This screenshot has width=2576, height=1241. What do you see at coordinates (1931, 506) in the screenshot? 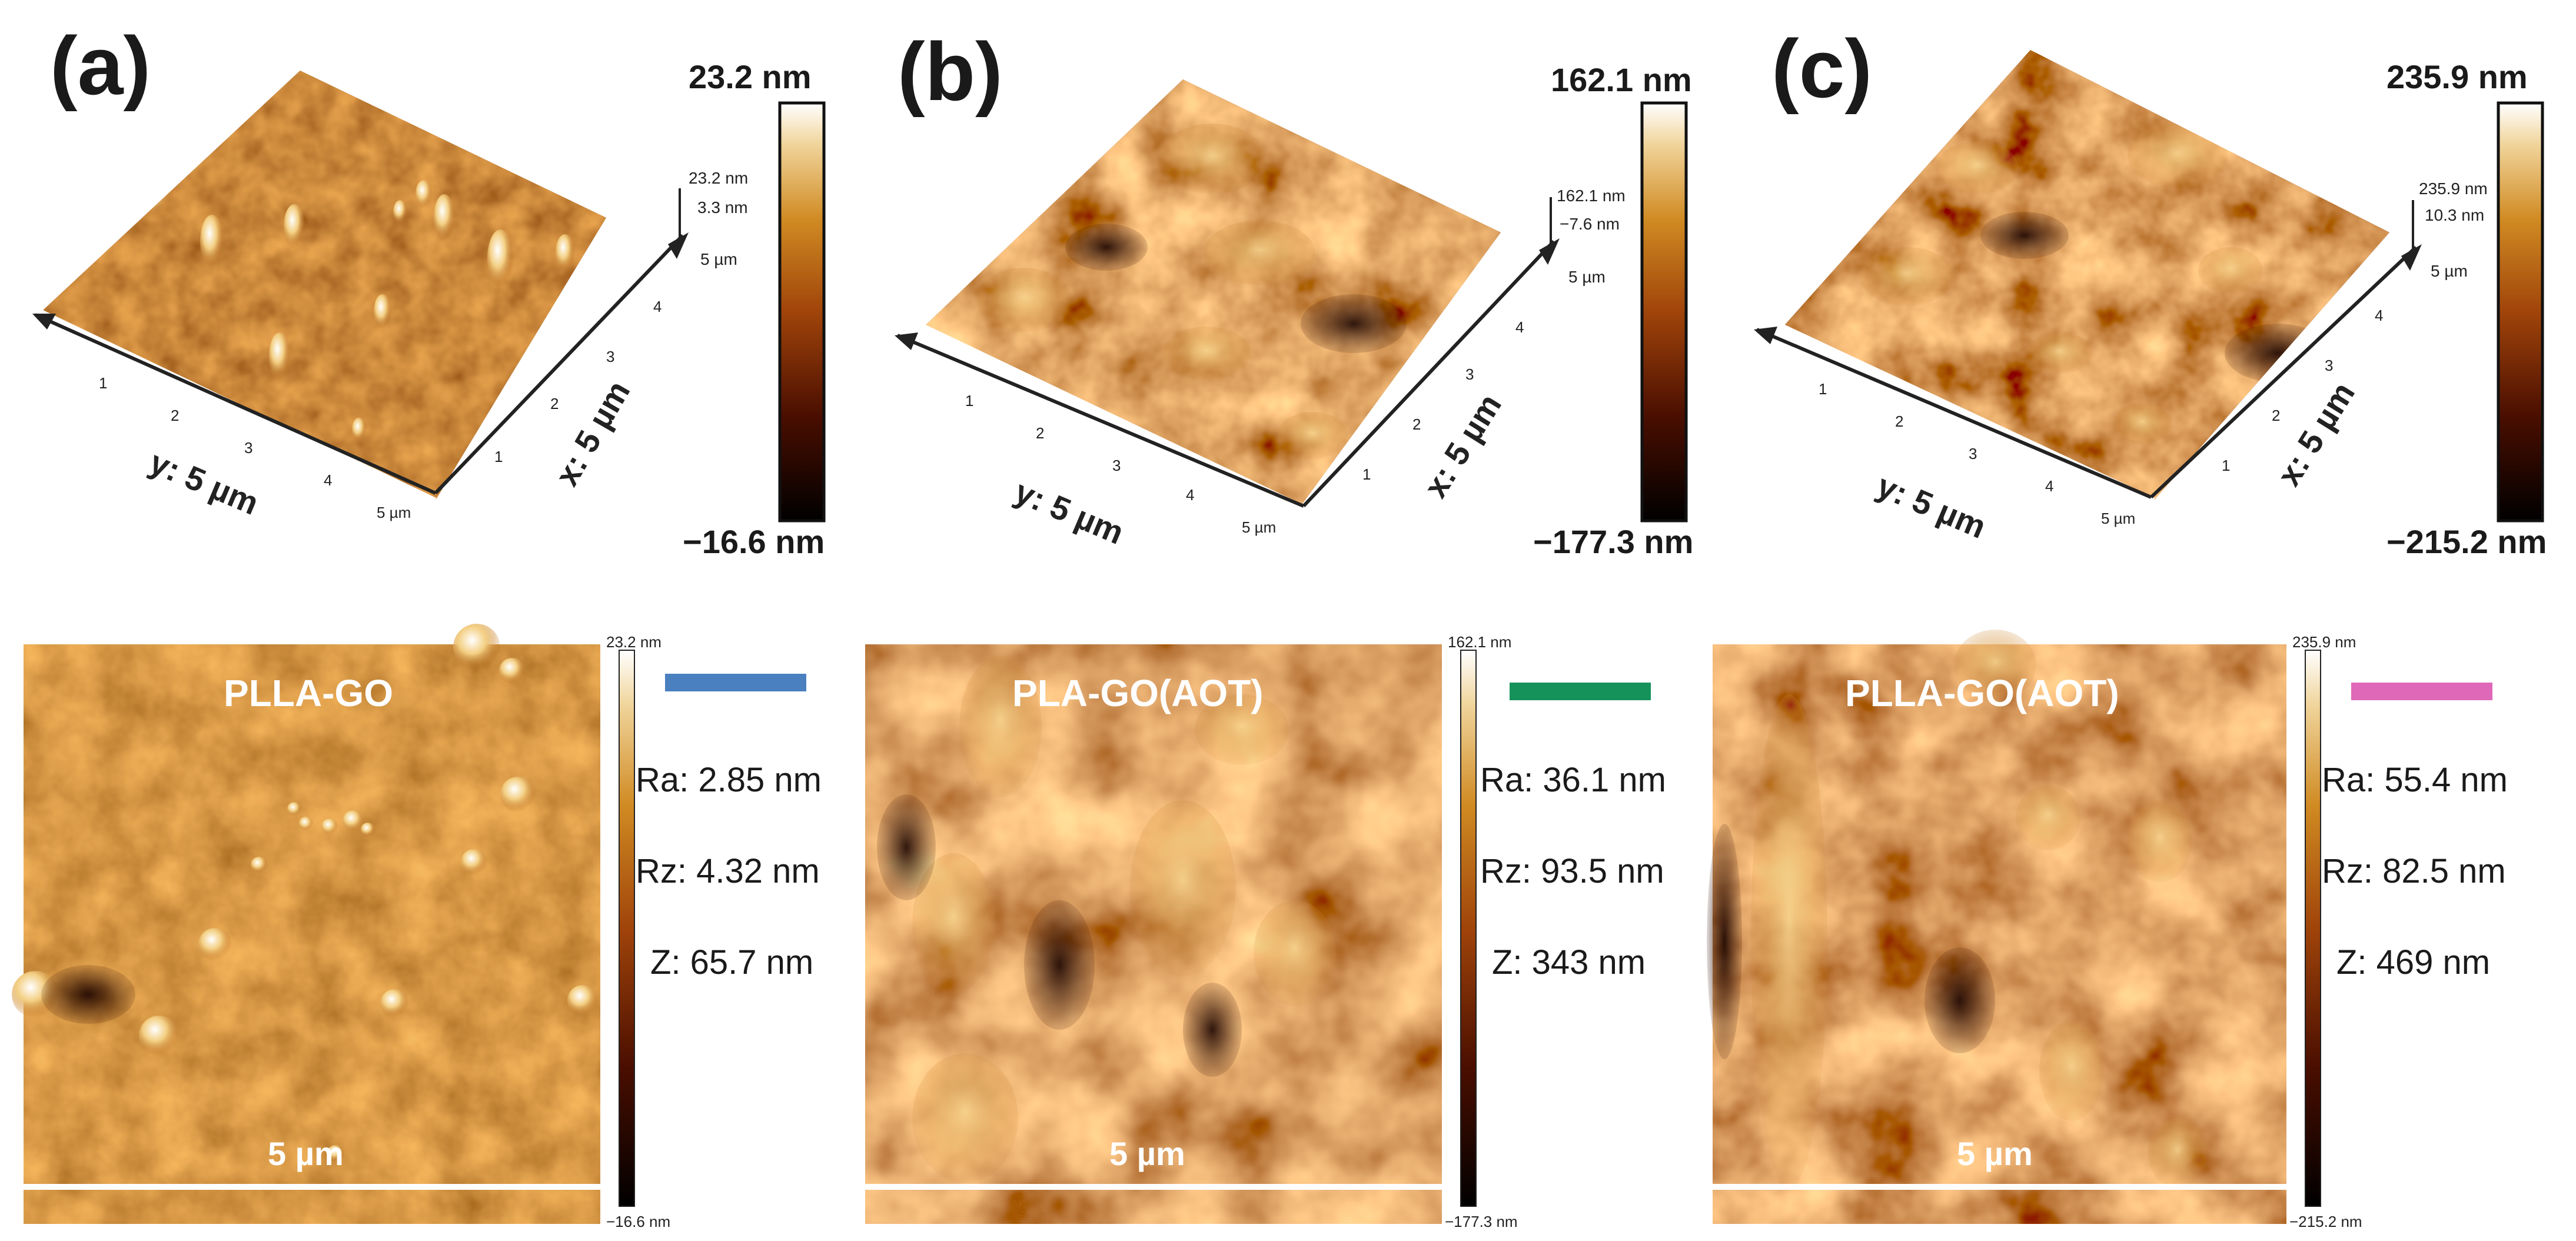
I see `panel-c-y-axis-label: y: 5 µm` at bounding box center [1931, 506].